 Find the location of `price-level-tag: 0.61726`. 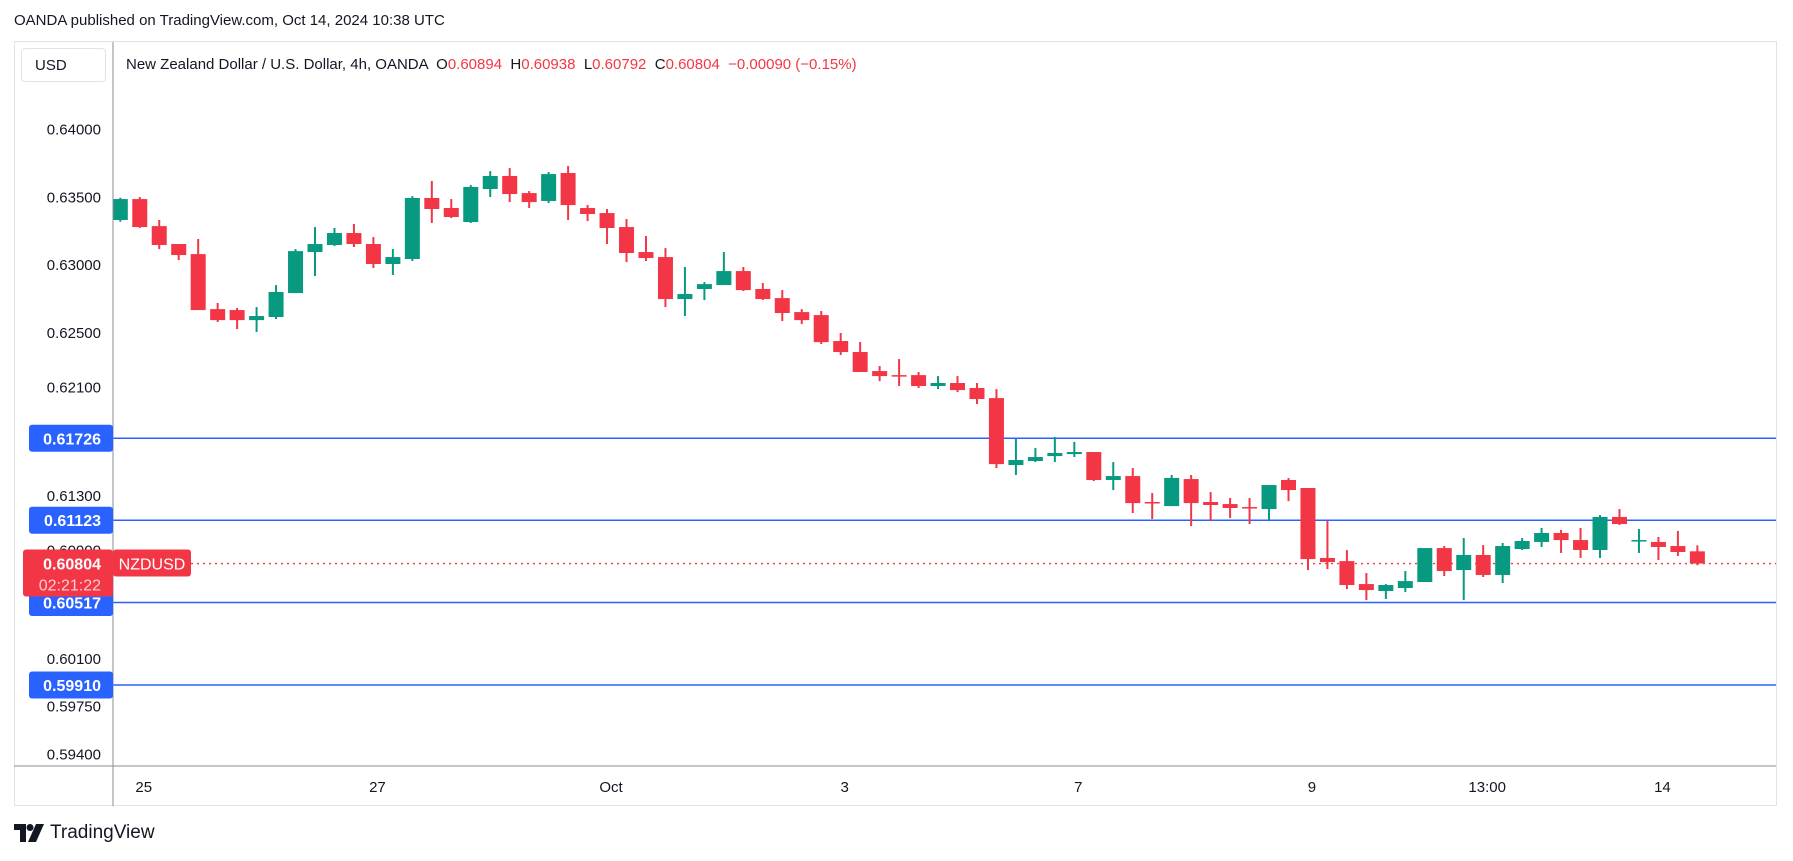

price-level-tag: 0.61726 is located at coordinates (71, 438).